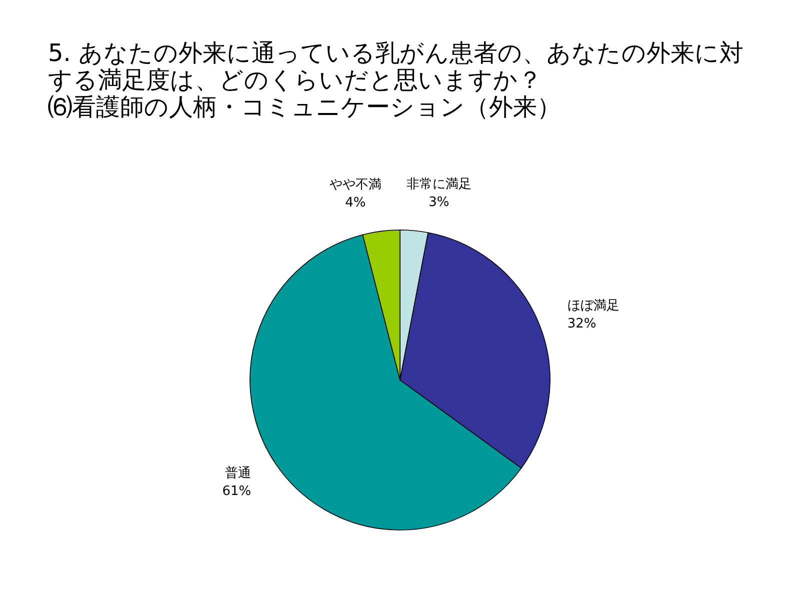 Image resolution: width=800 pixels, height=600 pixels. Describe the element at coordinates (355, 202) in the screenshot. I see `data-label: 4%` at that location.